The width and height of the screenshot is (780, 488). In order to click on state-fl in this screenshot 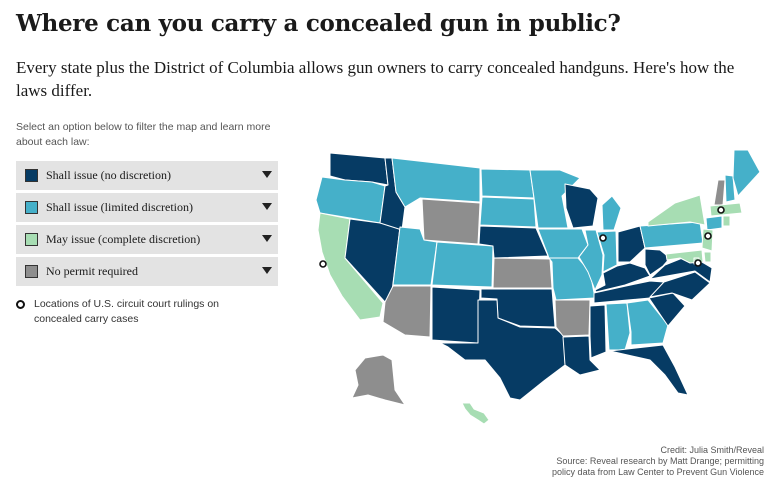, I will do `click(649, 370)`.